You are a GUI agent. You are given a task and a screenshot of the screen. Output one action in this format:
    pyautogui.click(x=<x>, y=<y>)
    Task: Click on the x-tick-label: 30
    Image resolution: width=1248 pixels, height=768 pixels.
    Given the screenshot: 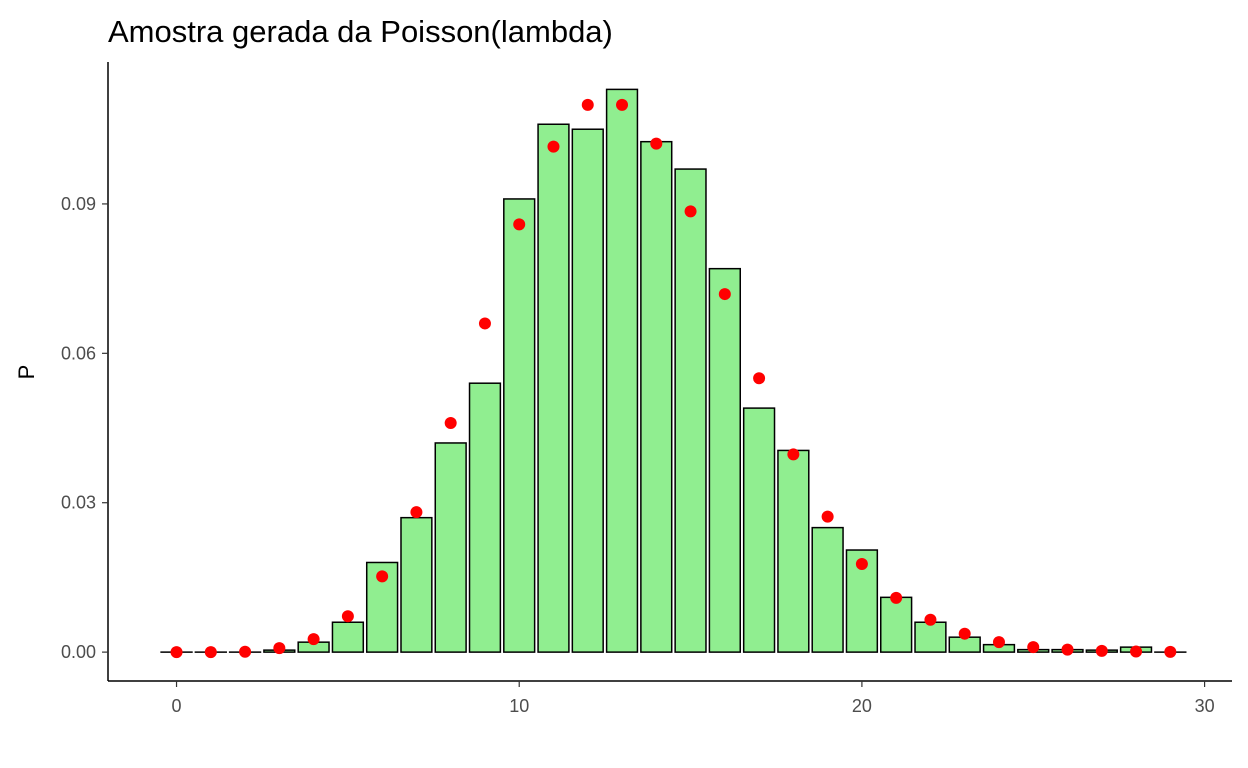 What is the action you would take?
    pyautogui.click(x=1205, y=706)
    